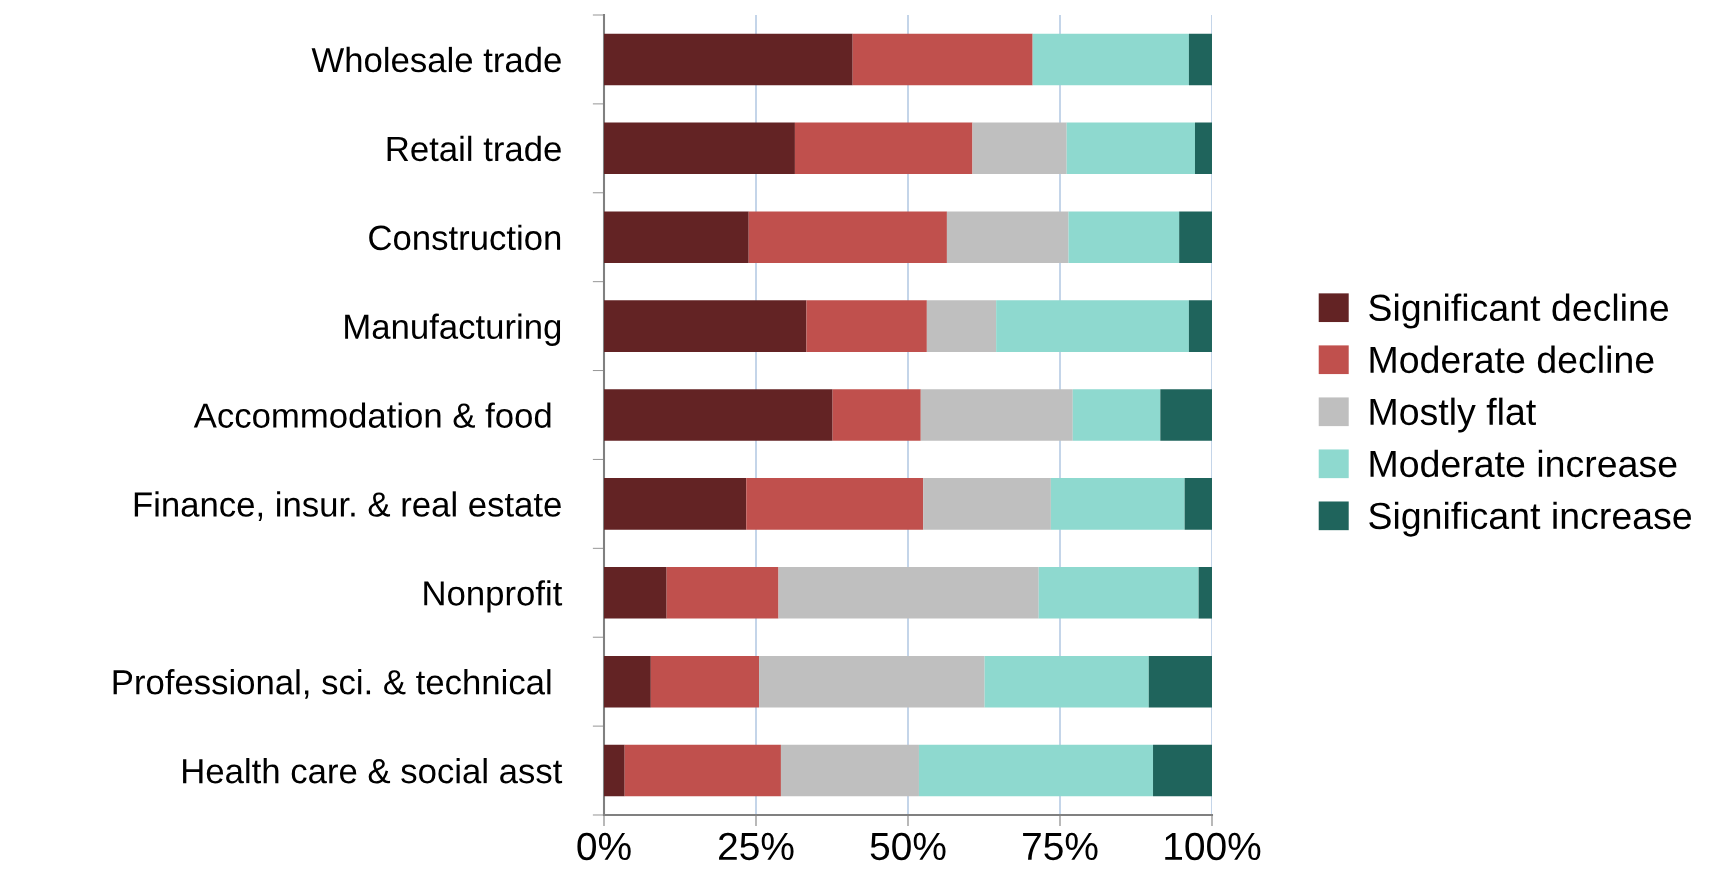  I want to click on legend-label: Moderate decline, so click(1512, 359).